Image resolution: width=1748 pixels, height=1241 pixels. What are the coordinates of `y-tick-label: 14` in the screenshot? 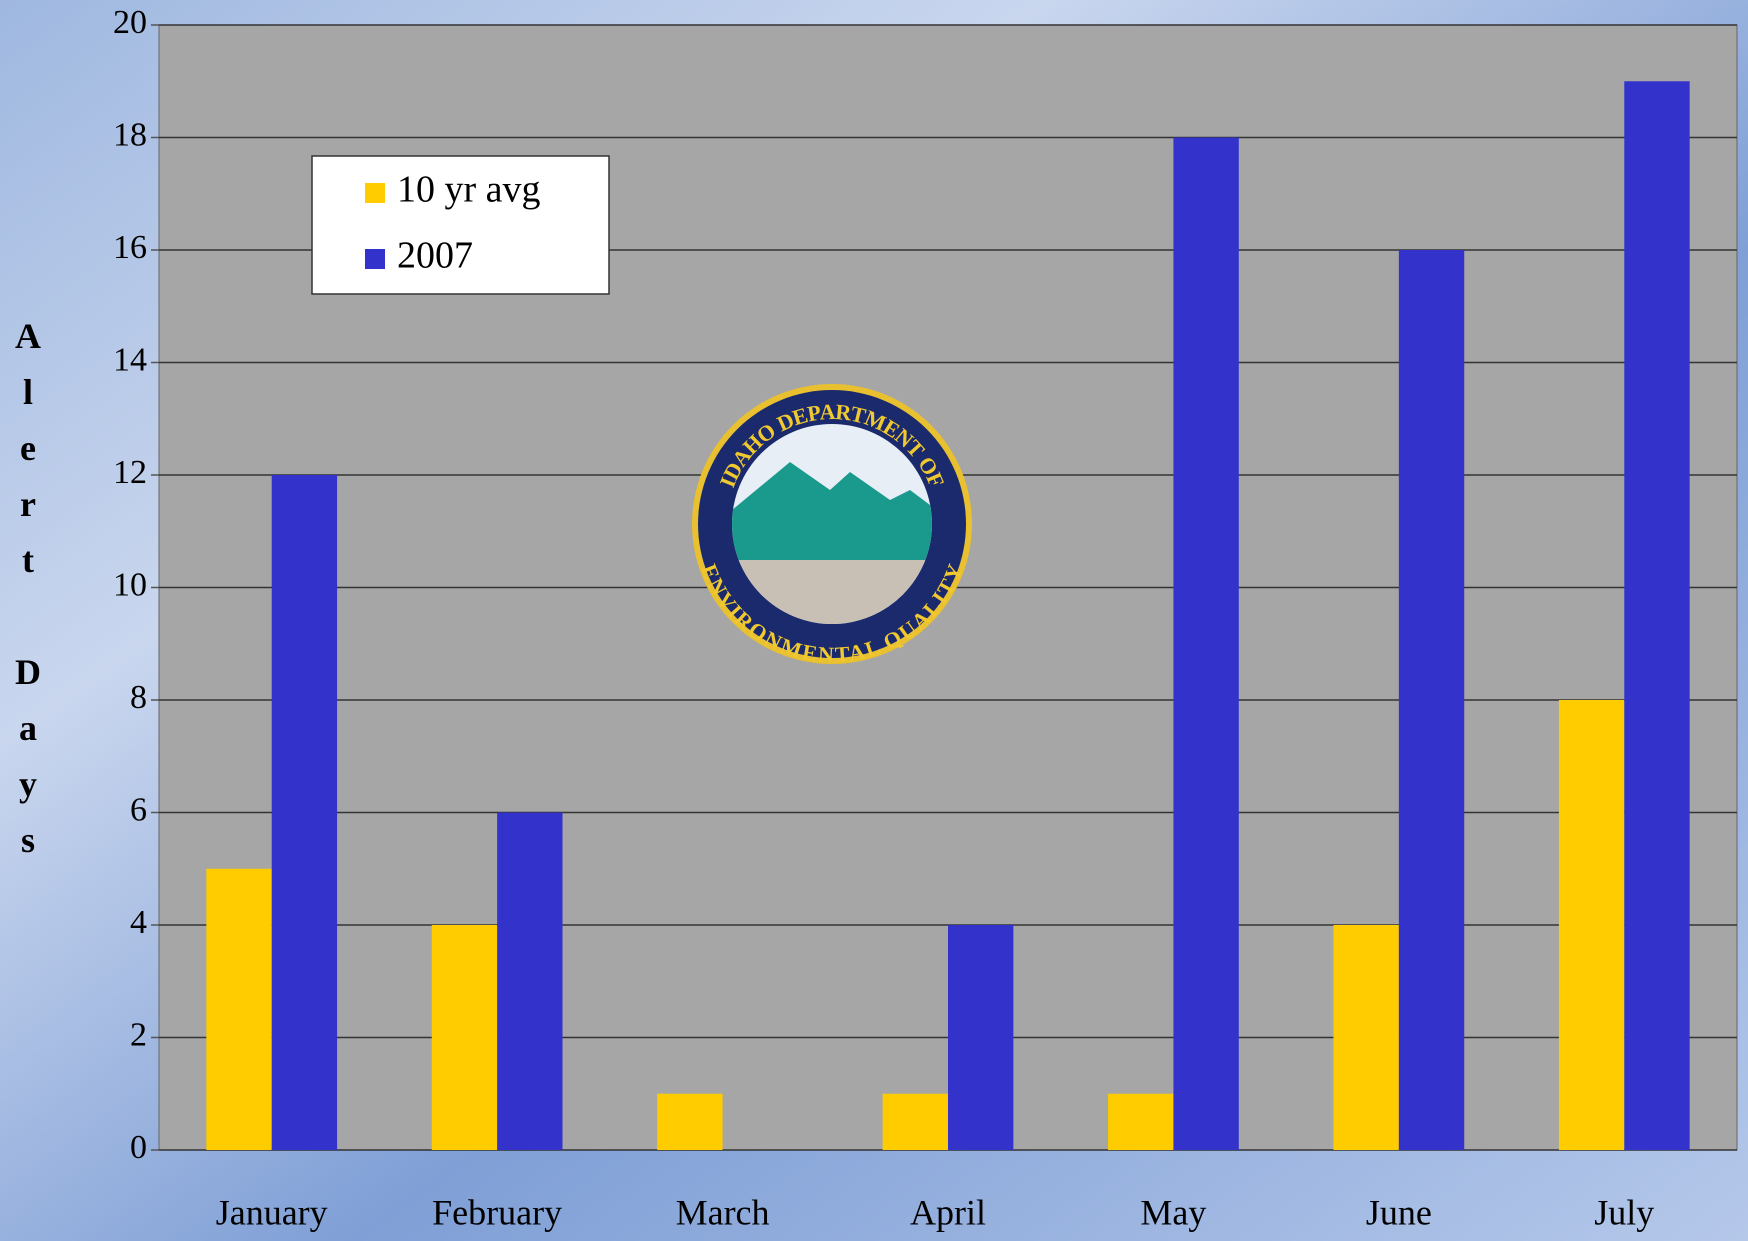 It's located at (130, 359).